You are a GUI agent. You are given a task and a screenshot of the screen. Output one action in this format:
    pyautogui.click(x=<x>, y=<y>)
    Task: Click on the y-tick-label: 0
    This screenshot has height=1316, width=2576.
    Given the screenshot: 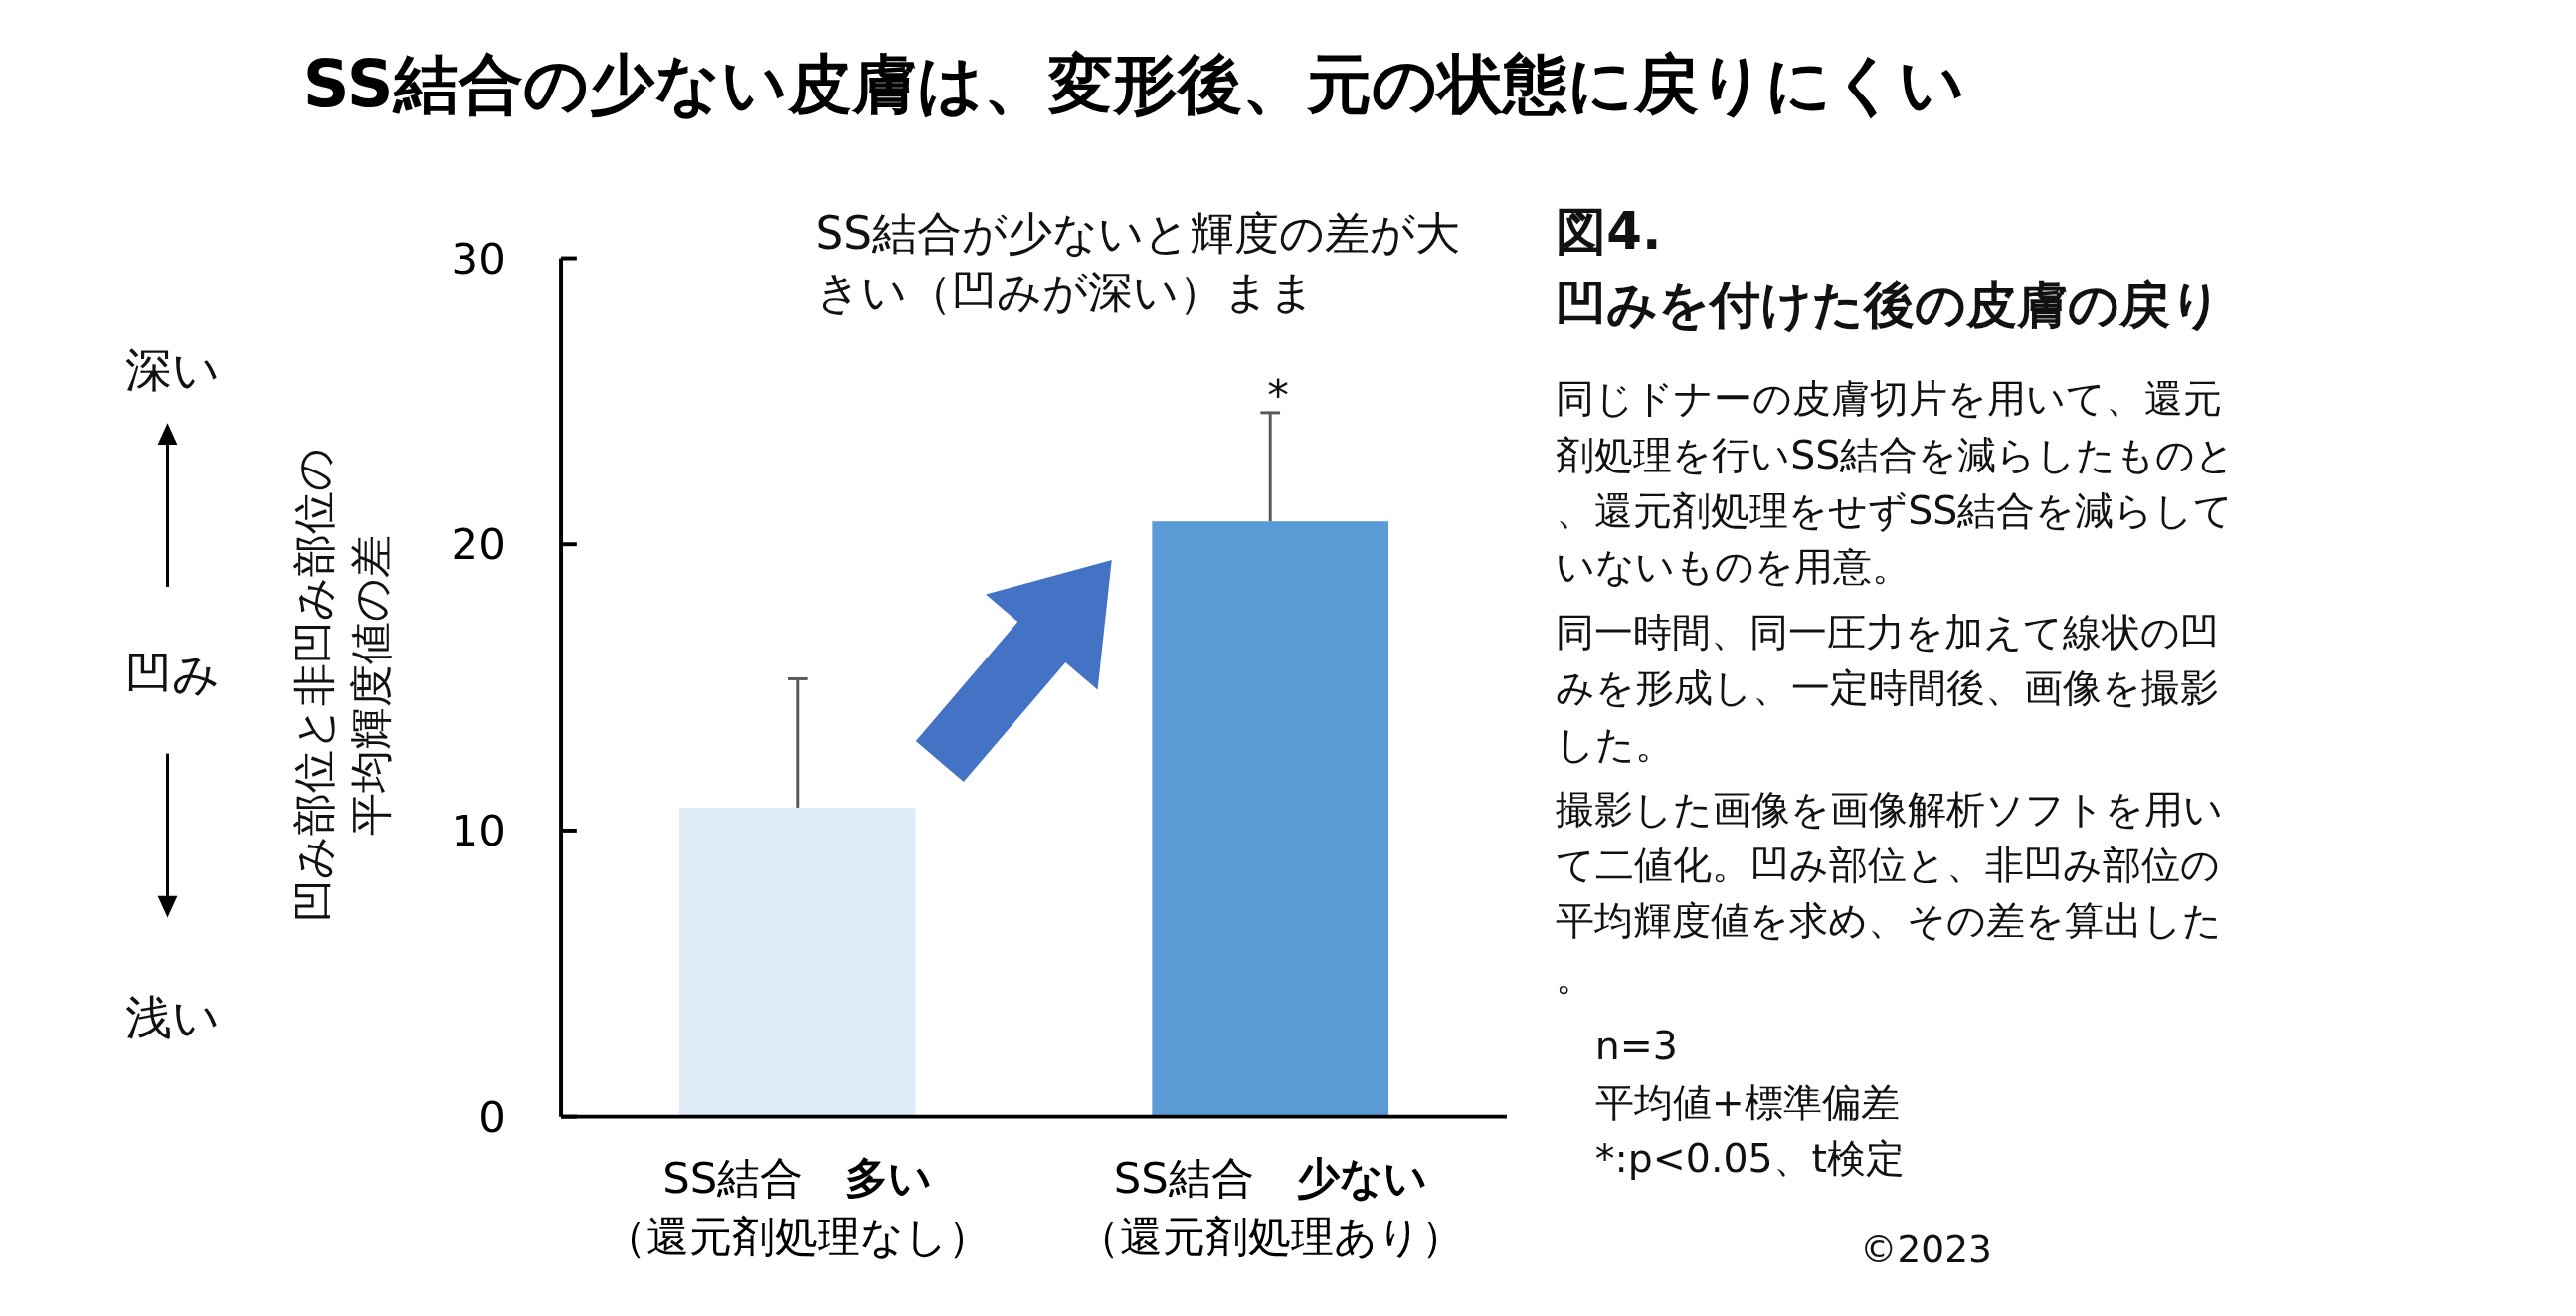 What is the action you would take?
    pyautogui.click(x=492, y=1116)
    